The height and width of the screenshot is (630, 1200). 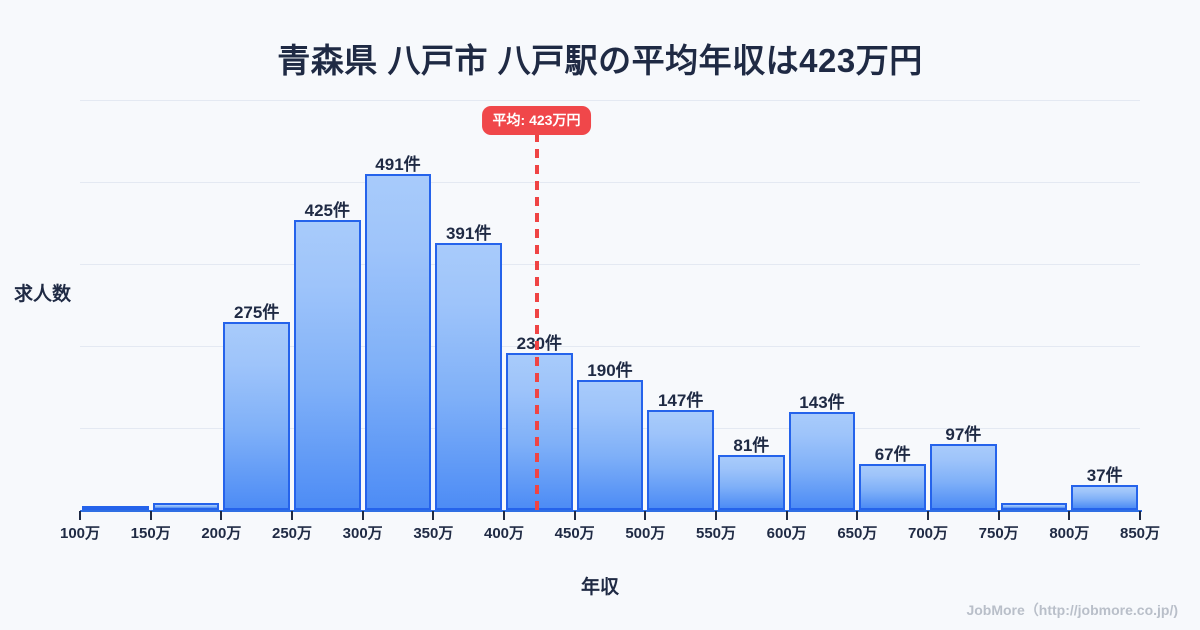 I want to click on bar-value-label: 391件, so click(x=468, y=233).